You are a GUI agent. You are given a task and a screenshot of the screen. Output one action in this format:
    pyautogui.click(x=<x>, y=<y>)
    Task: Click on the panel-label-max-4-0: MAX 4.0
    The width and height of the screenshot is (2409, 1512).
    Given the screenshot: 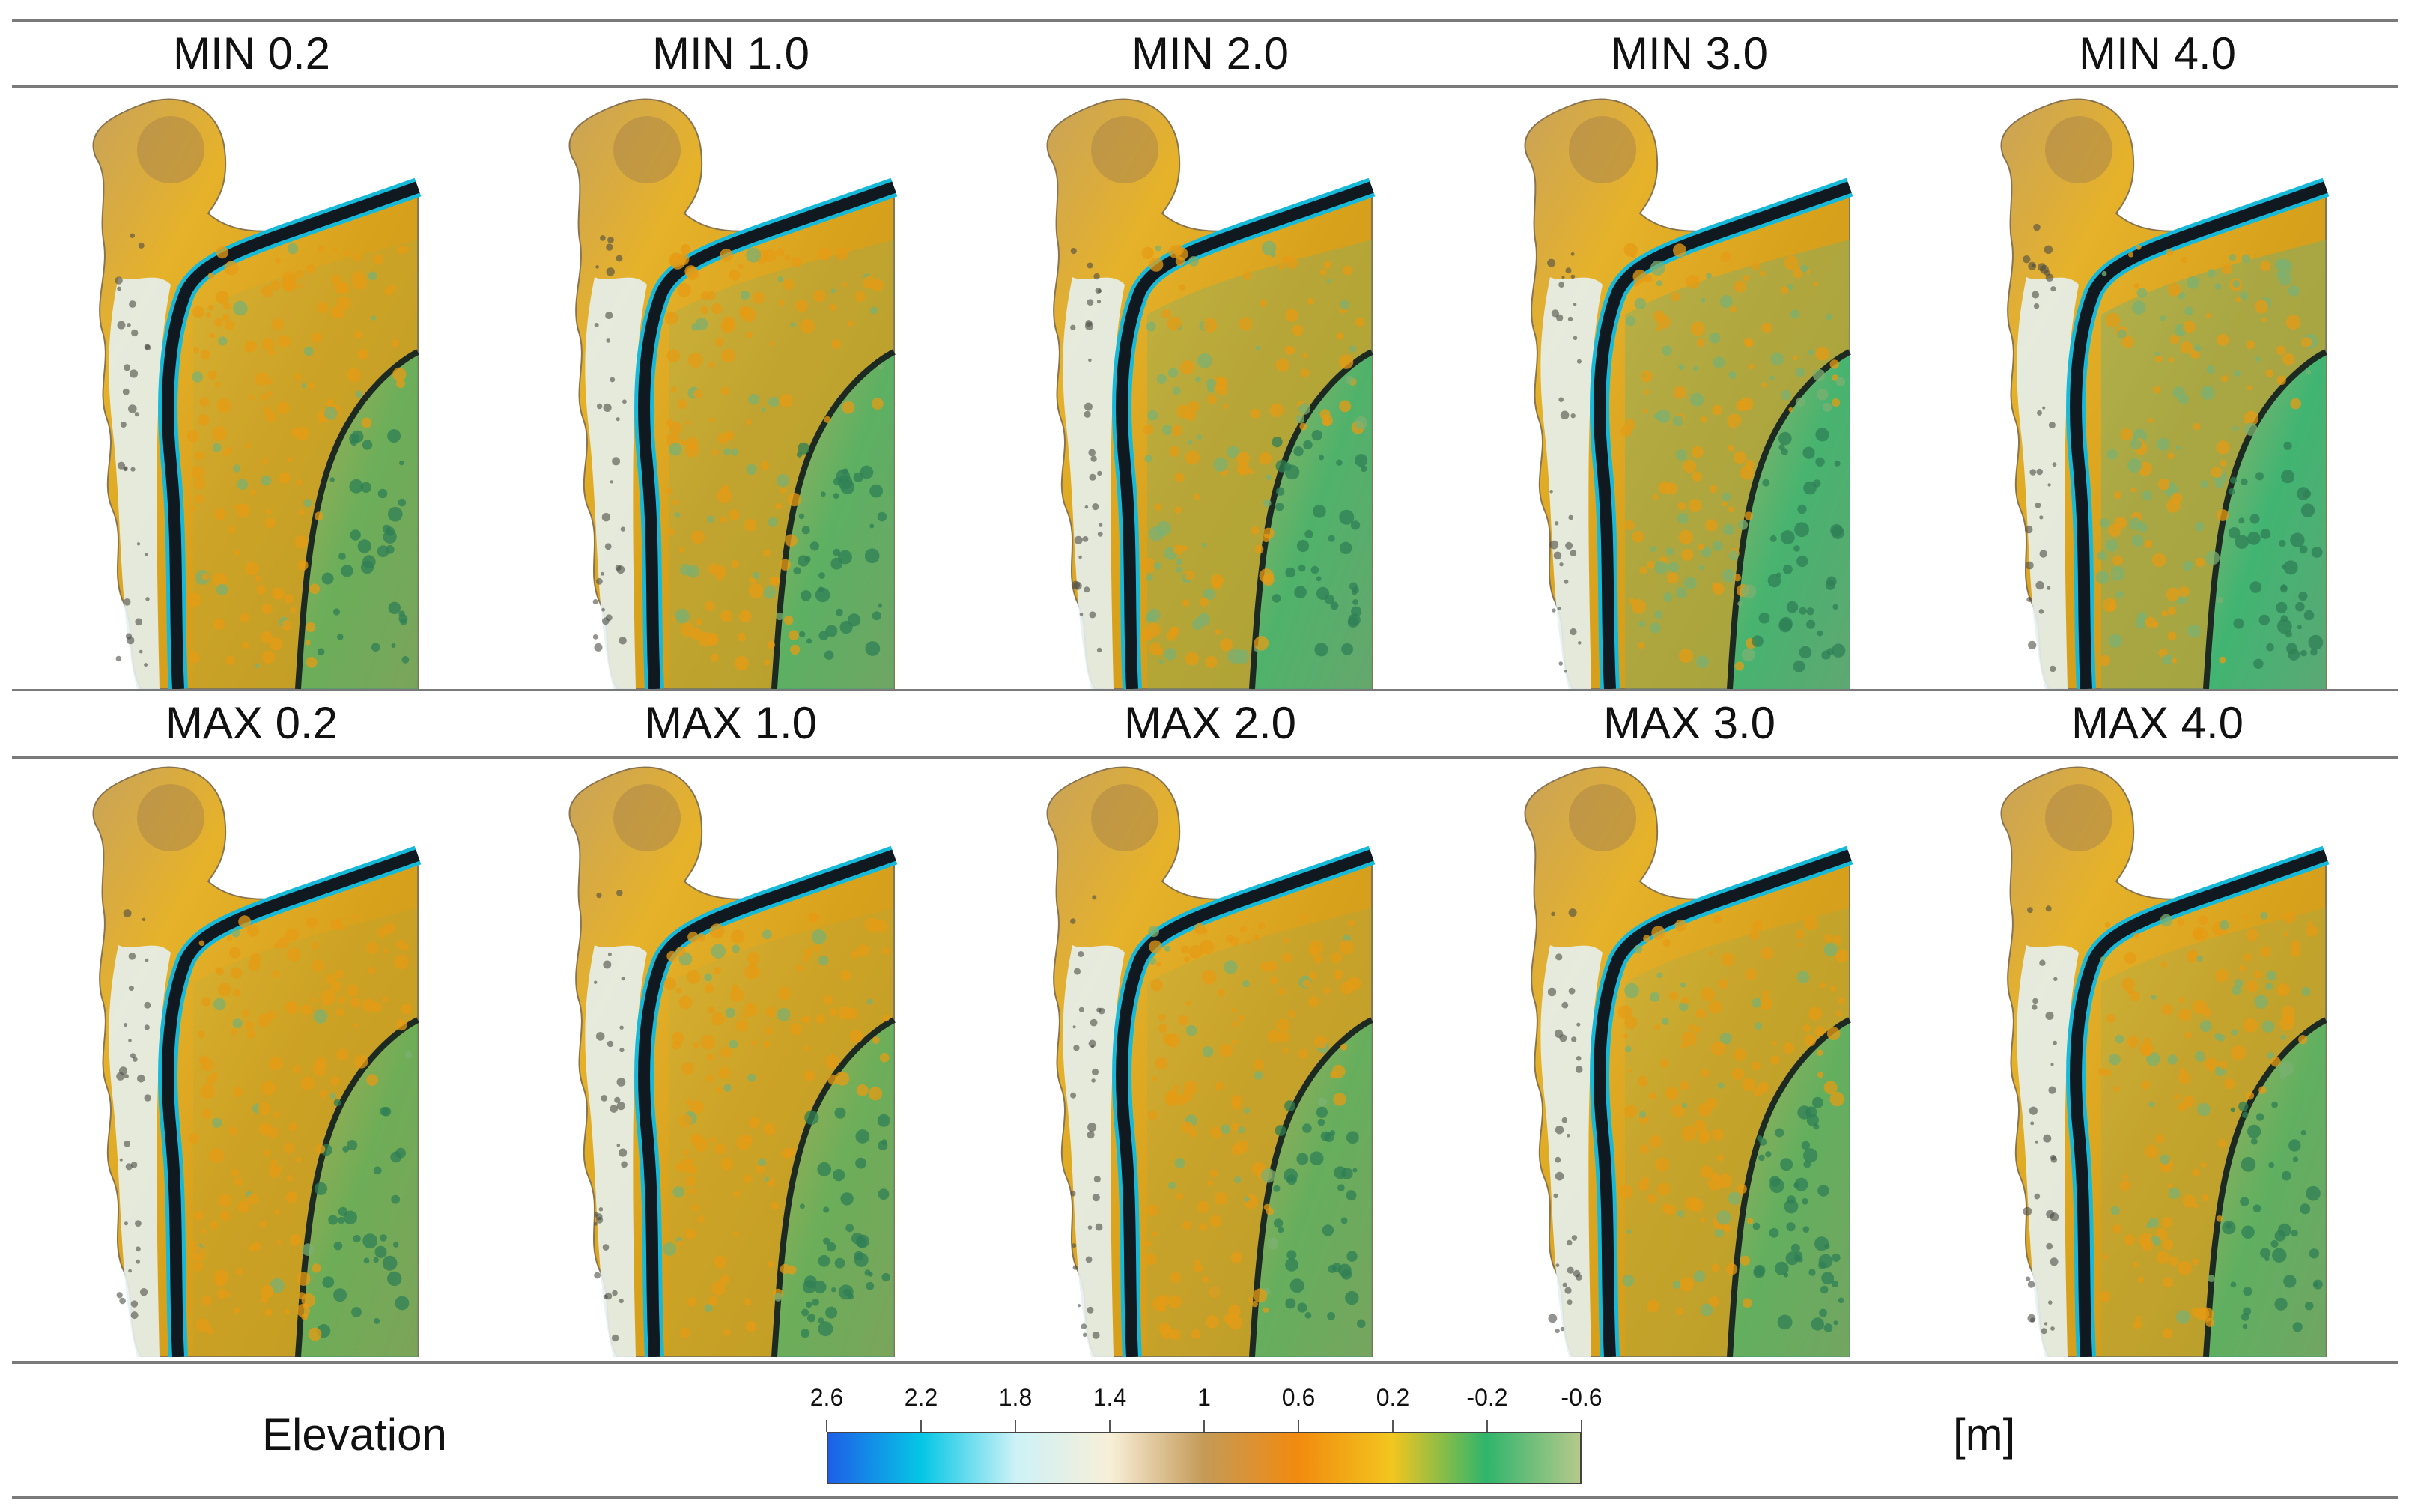 What is the action you would take?
    pyautogui.click(x=2157, y=723)
    